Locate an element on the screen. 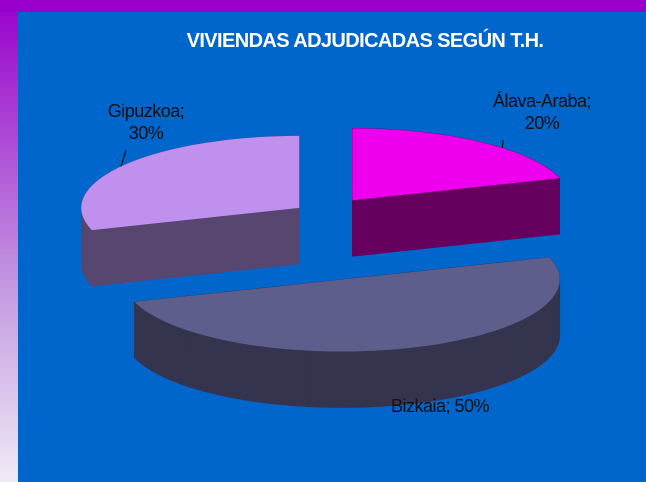  data-label: Bizkaia; 50% is located at coordinates (440, 406).